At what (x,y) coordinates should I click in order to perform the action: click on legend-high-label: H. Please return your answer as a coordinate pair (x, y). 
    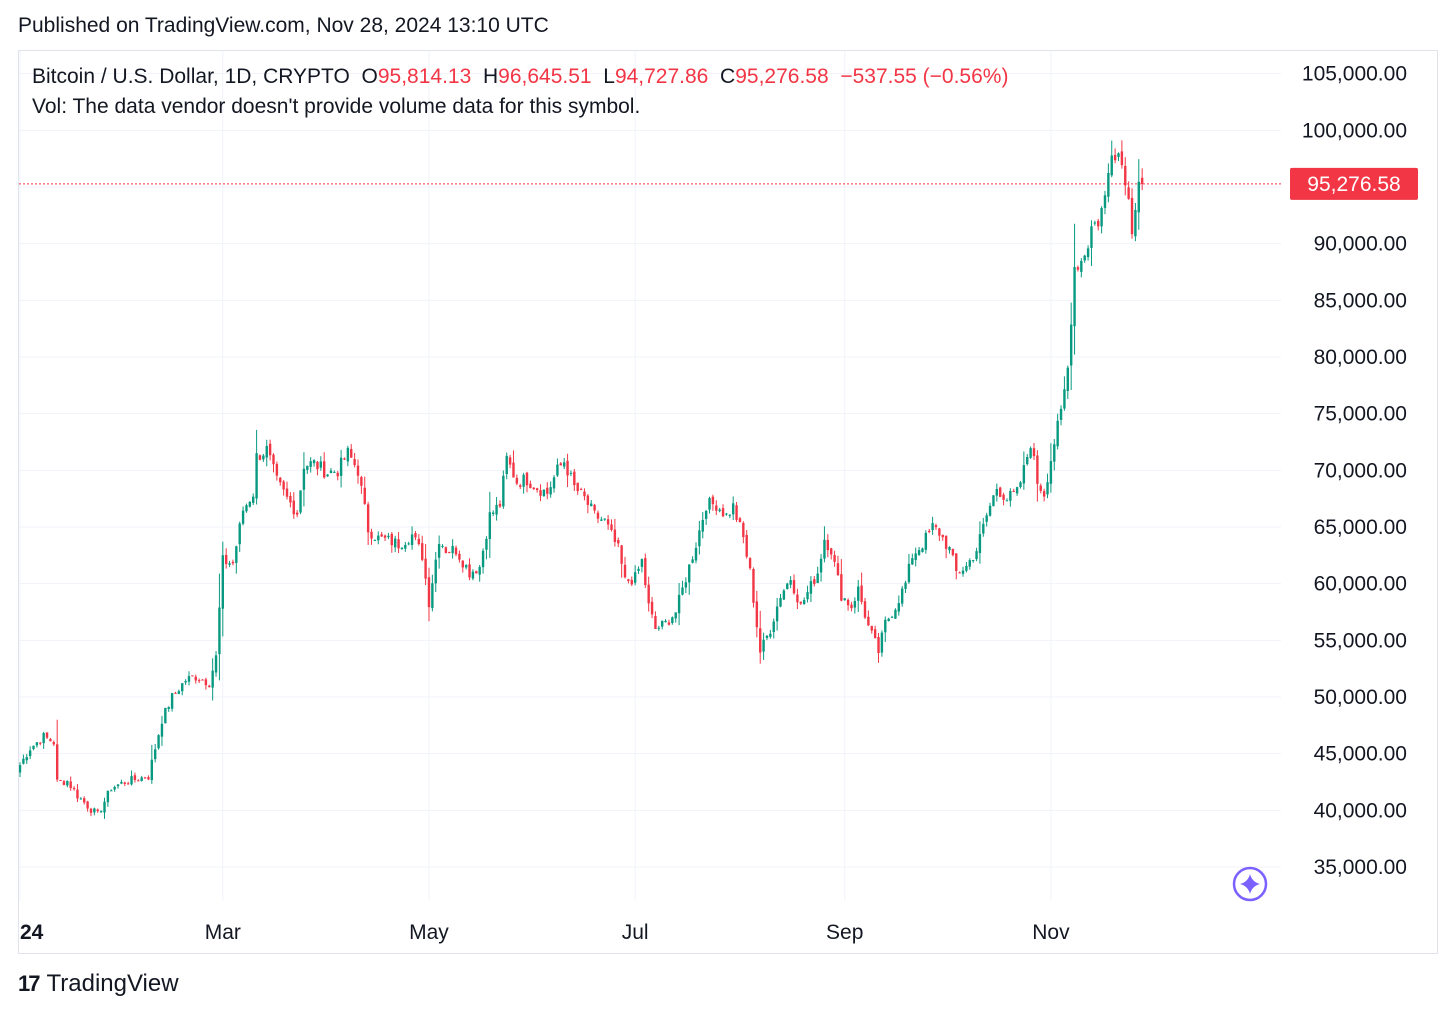
    Looking at the image, I should click on (490, 76).